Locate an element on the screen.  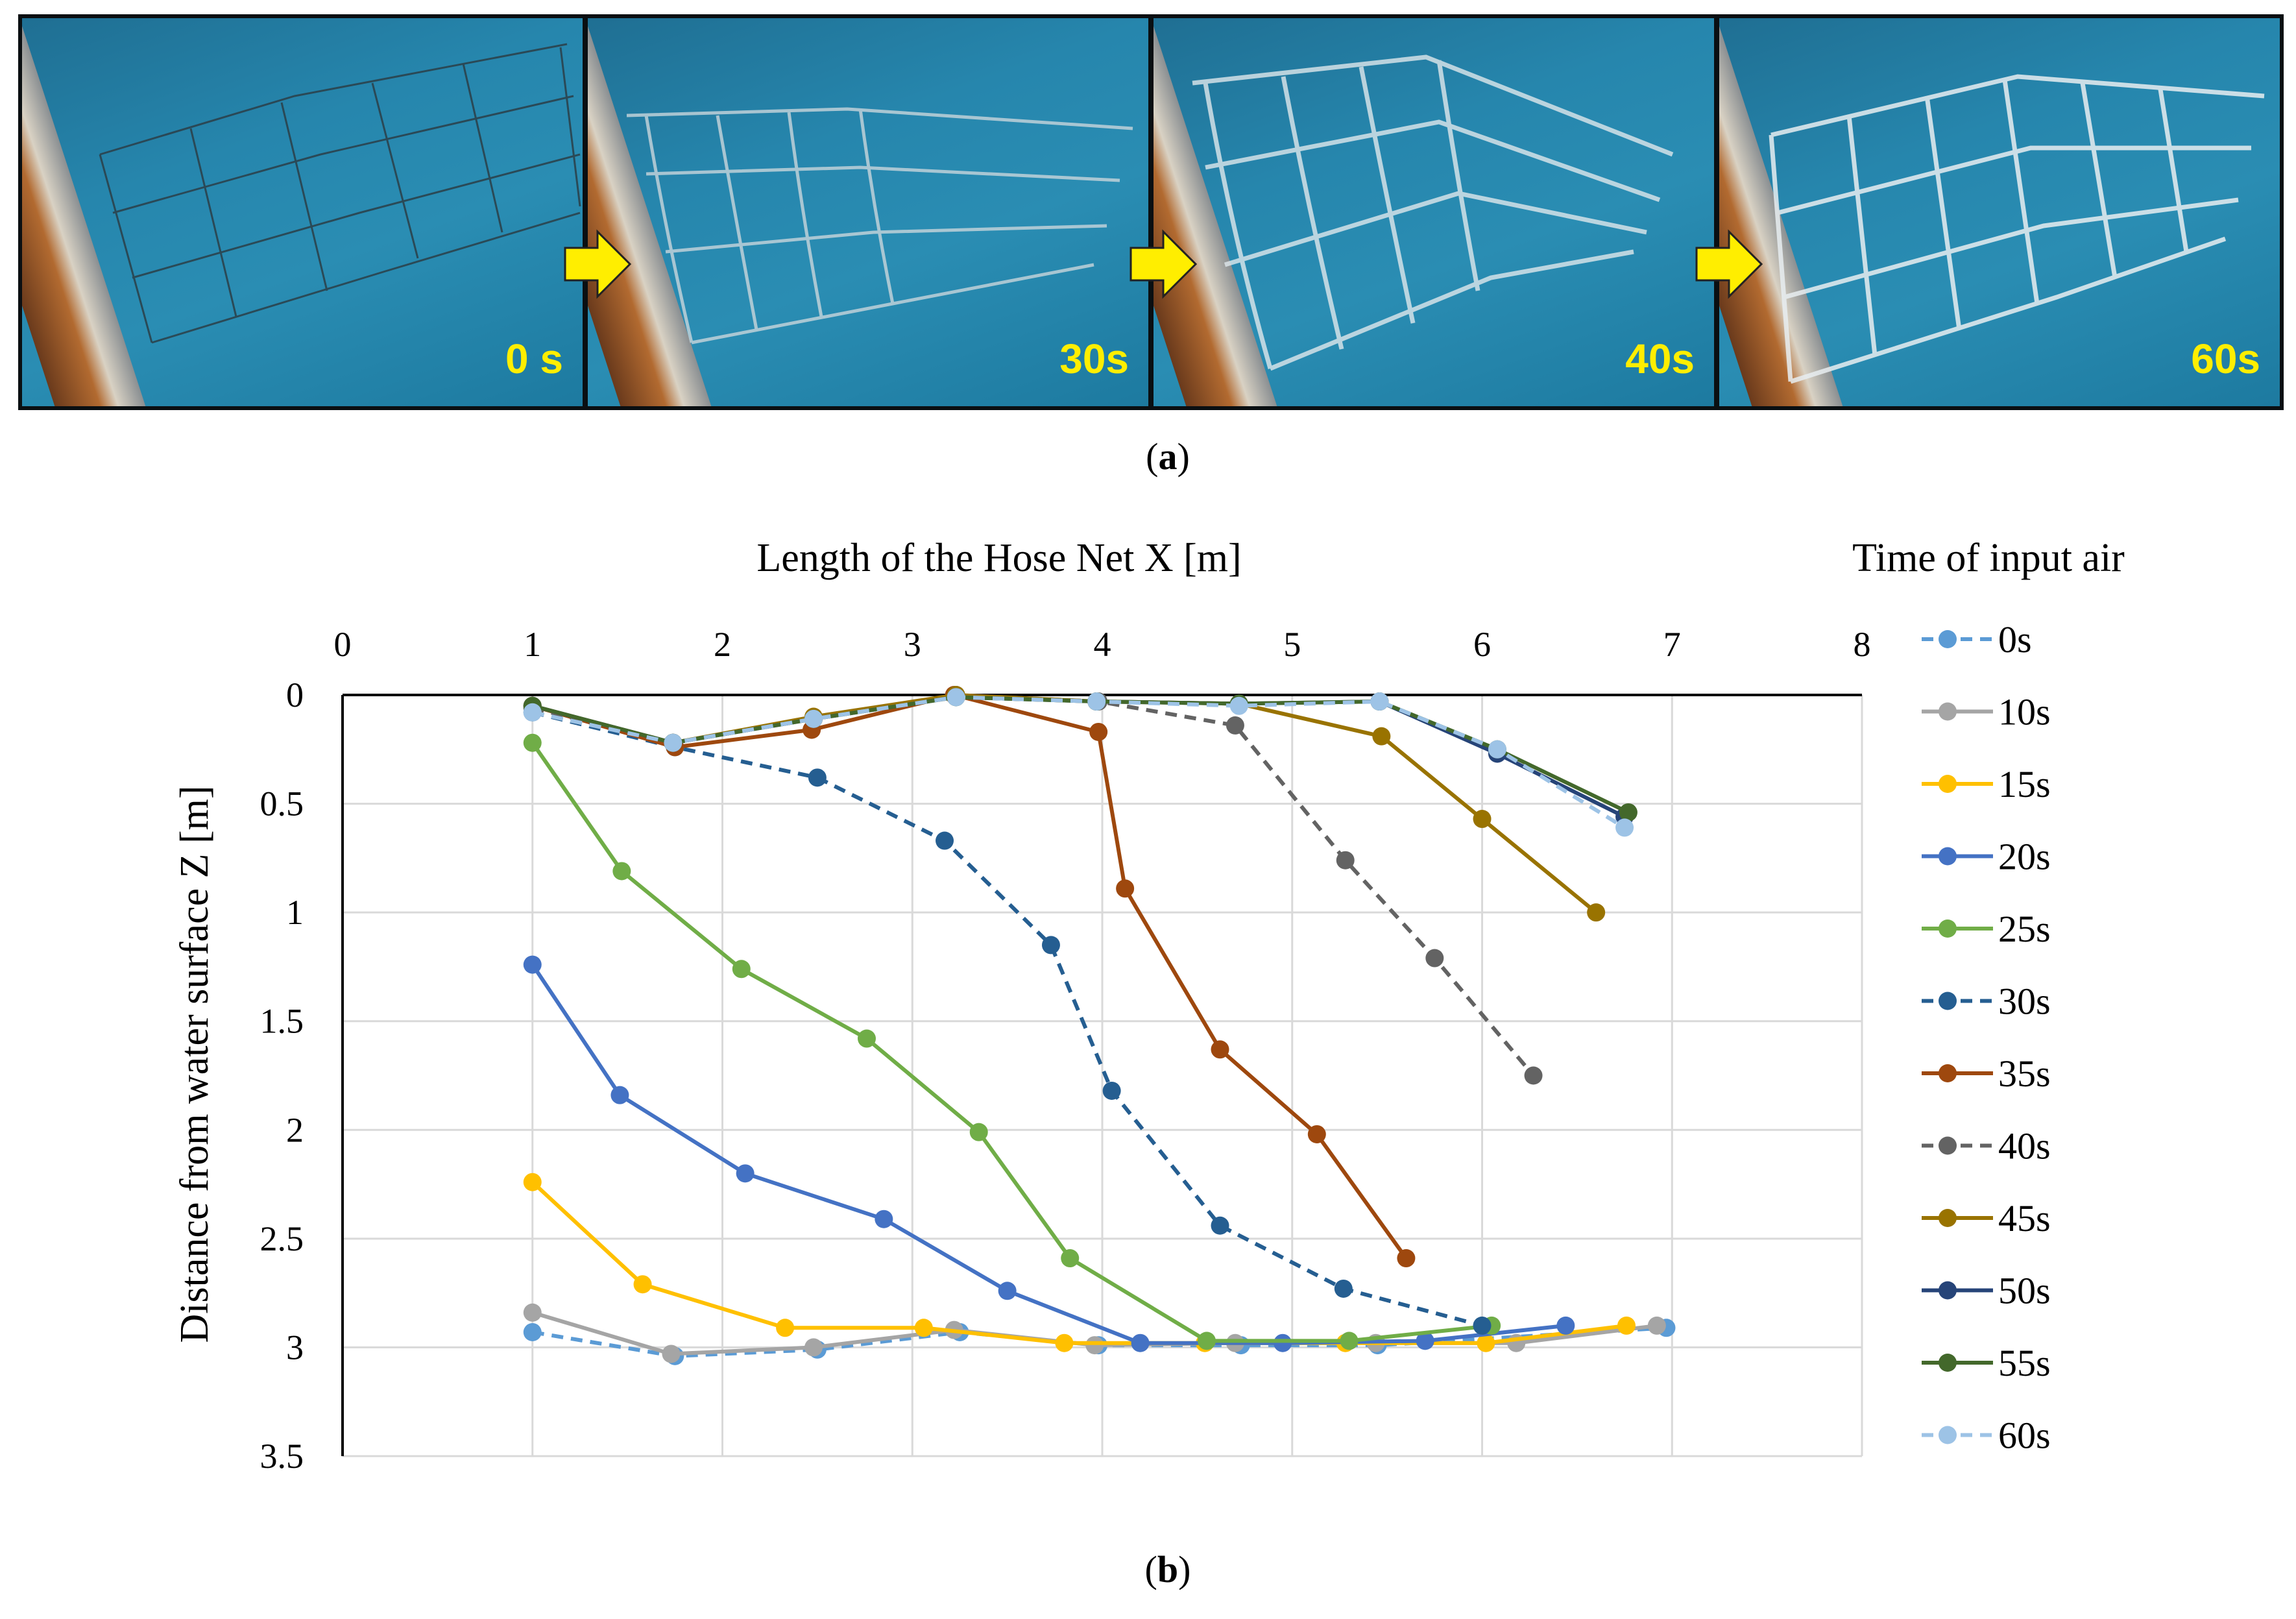
caption-a: (a) is located at coordinates (1168, 456).